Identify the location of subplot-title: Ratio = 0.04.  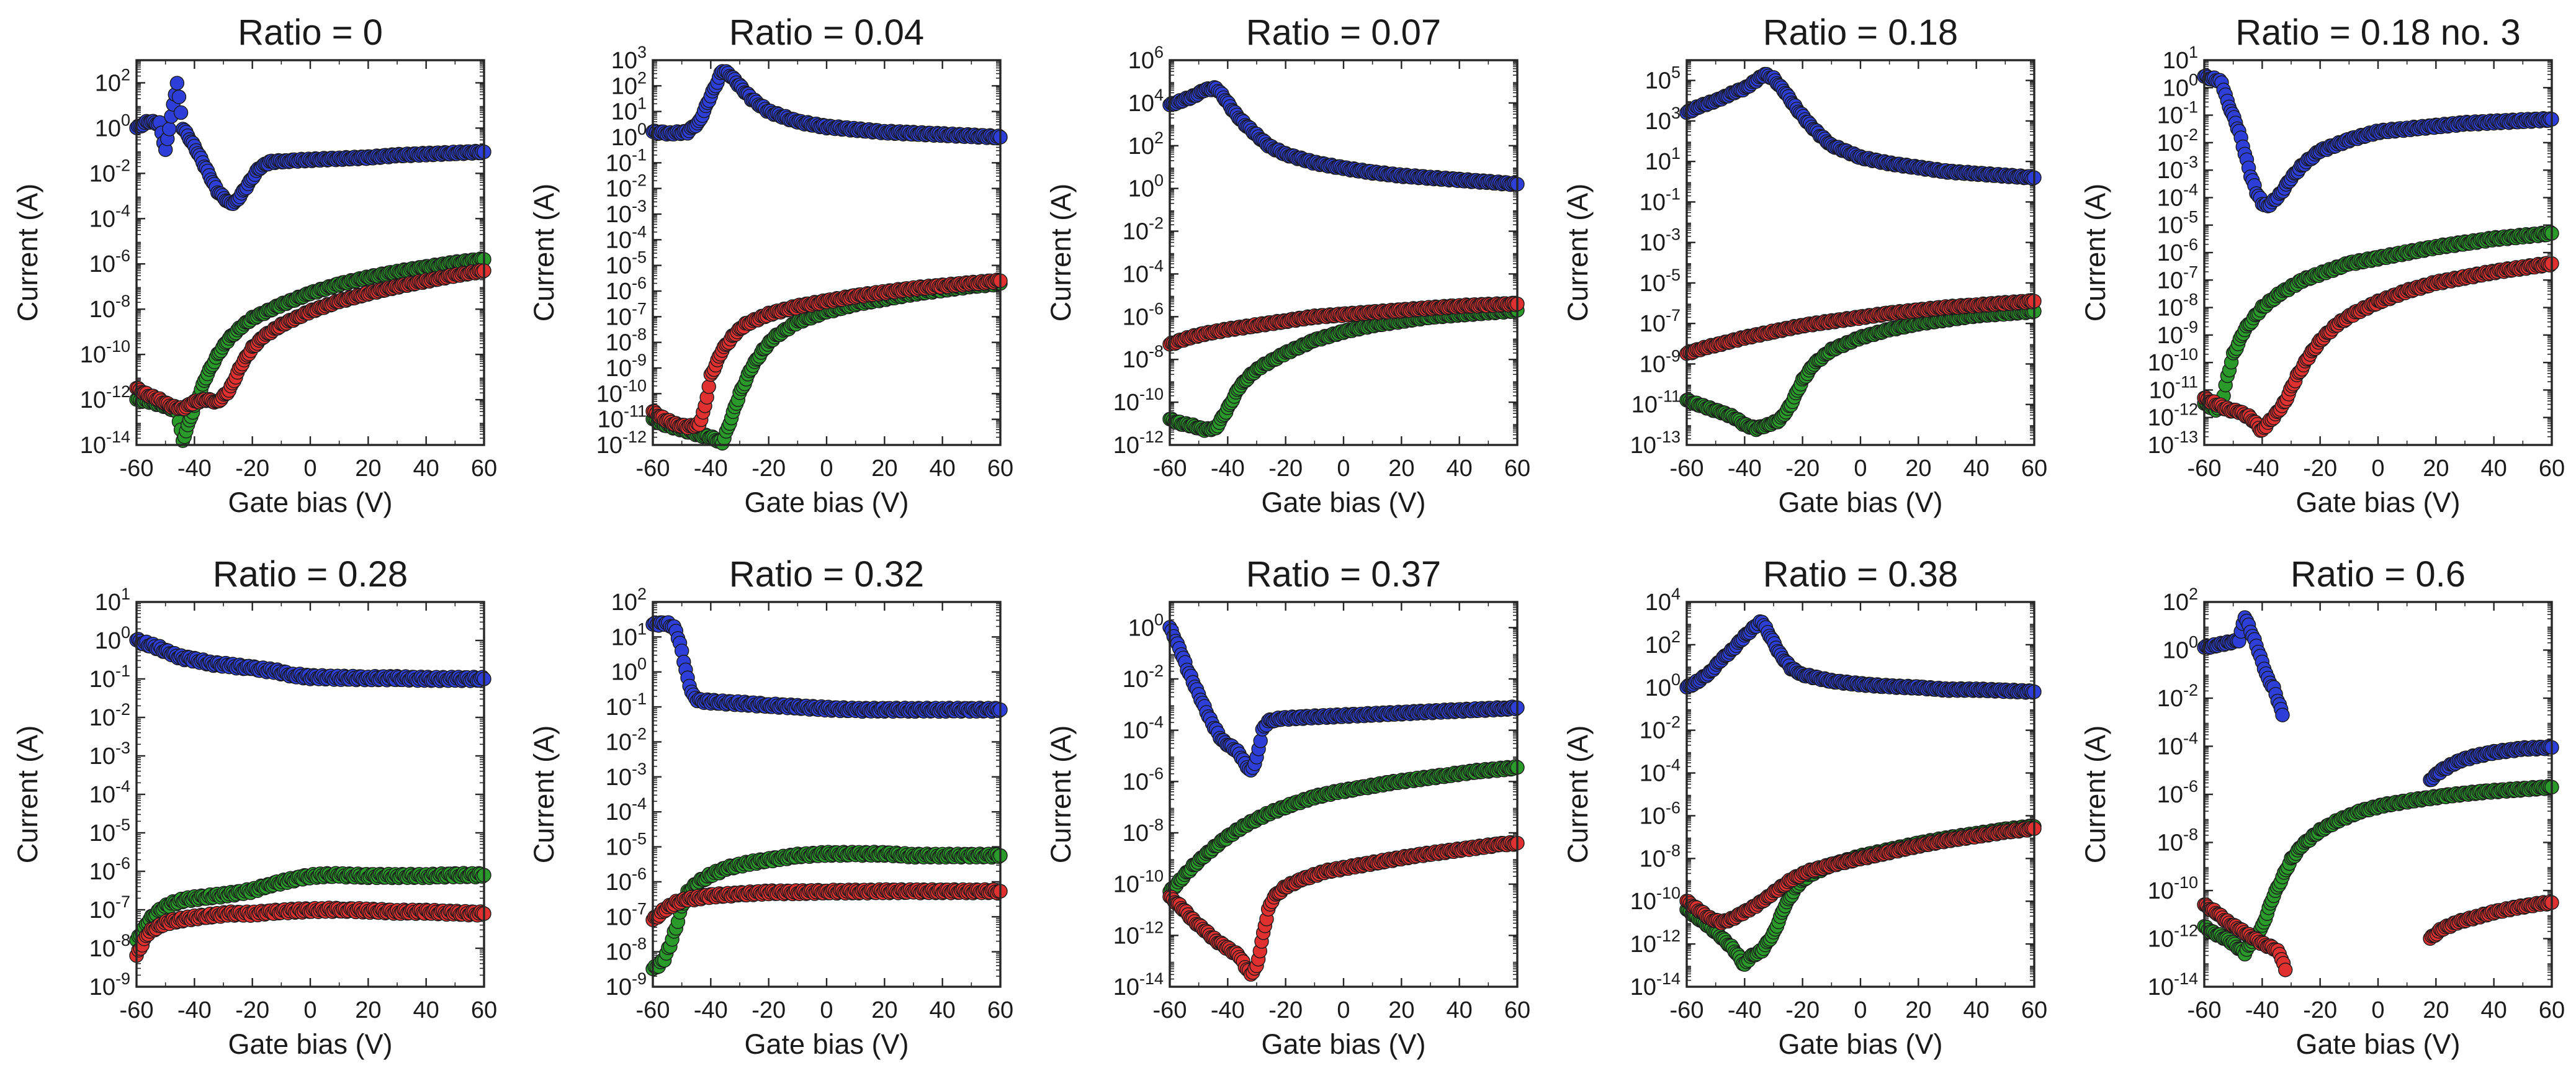
(827, 33).